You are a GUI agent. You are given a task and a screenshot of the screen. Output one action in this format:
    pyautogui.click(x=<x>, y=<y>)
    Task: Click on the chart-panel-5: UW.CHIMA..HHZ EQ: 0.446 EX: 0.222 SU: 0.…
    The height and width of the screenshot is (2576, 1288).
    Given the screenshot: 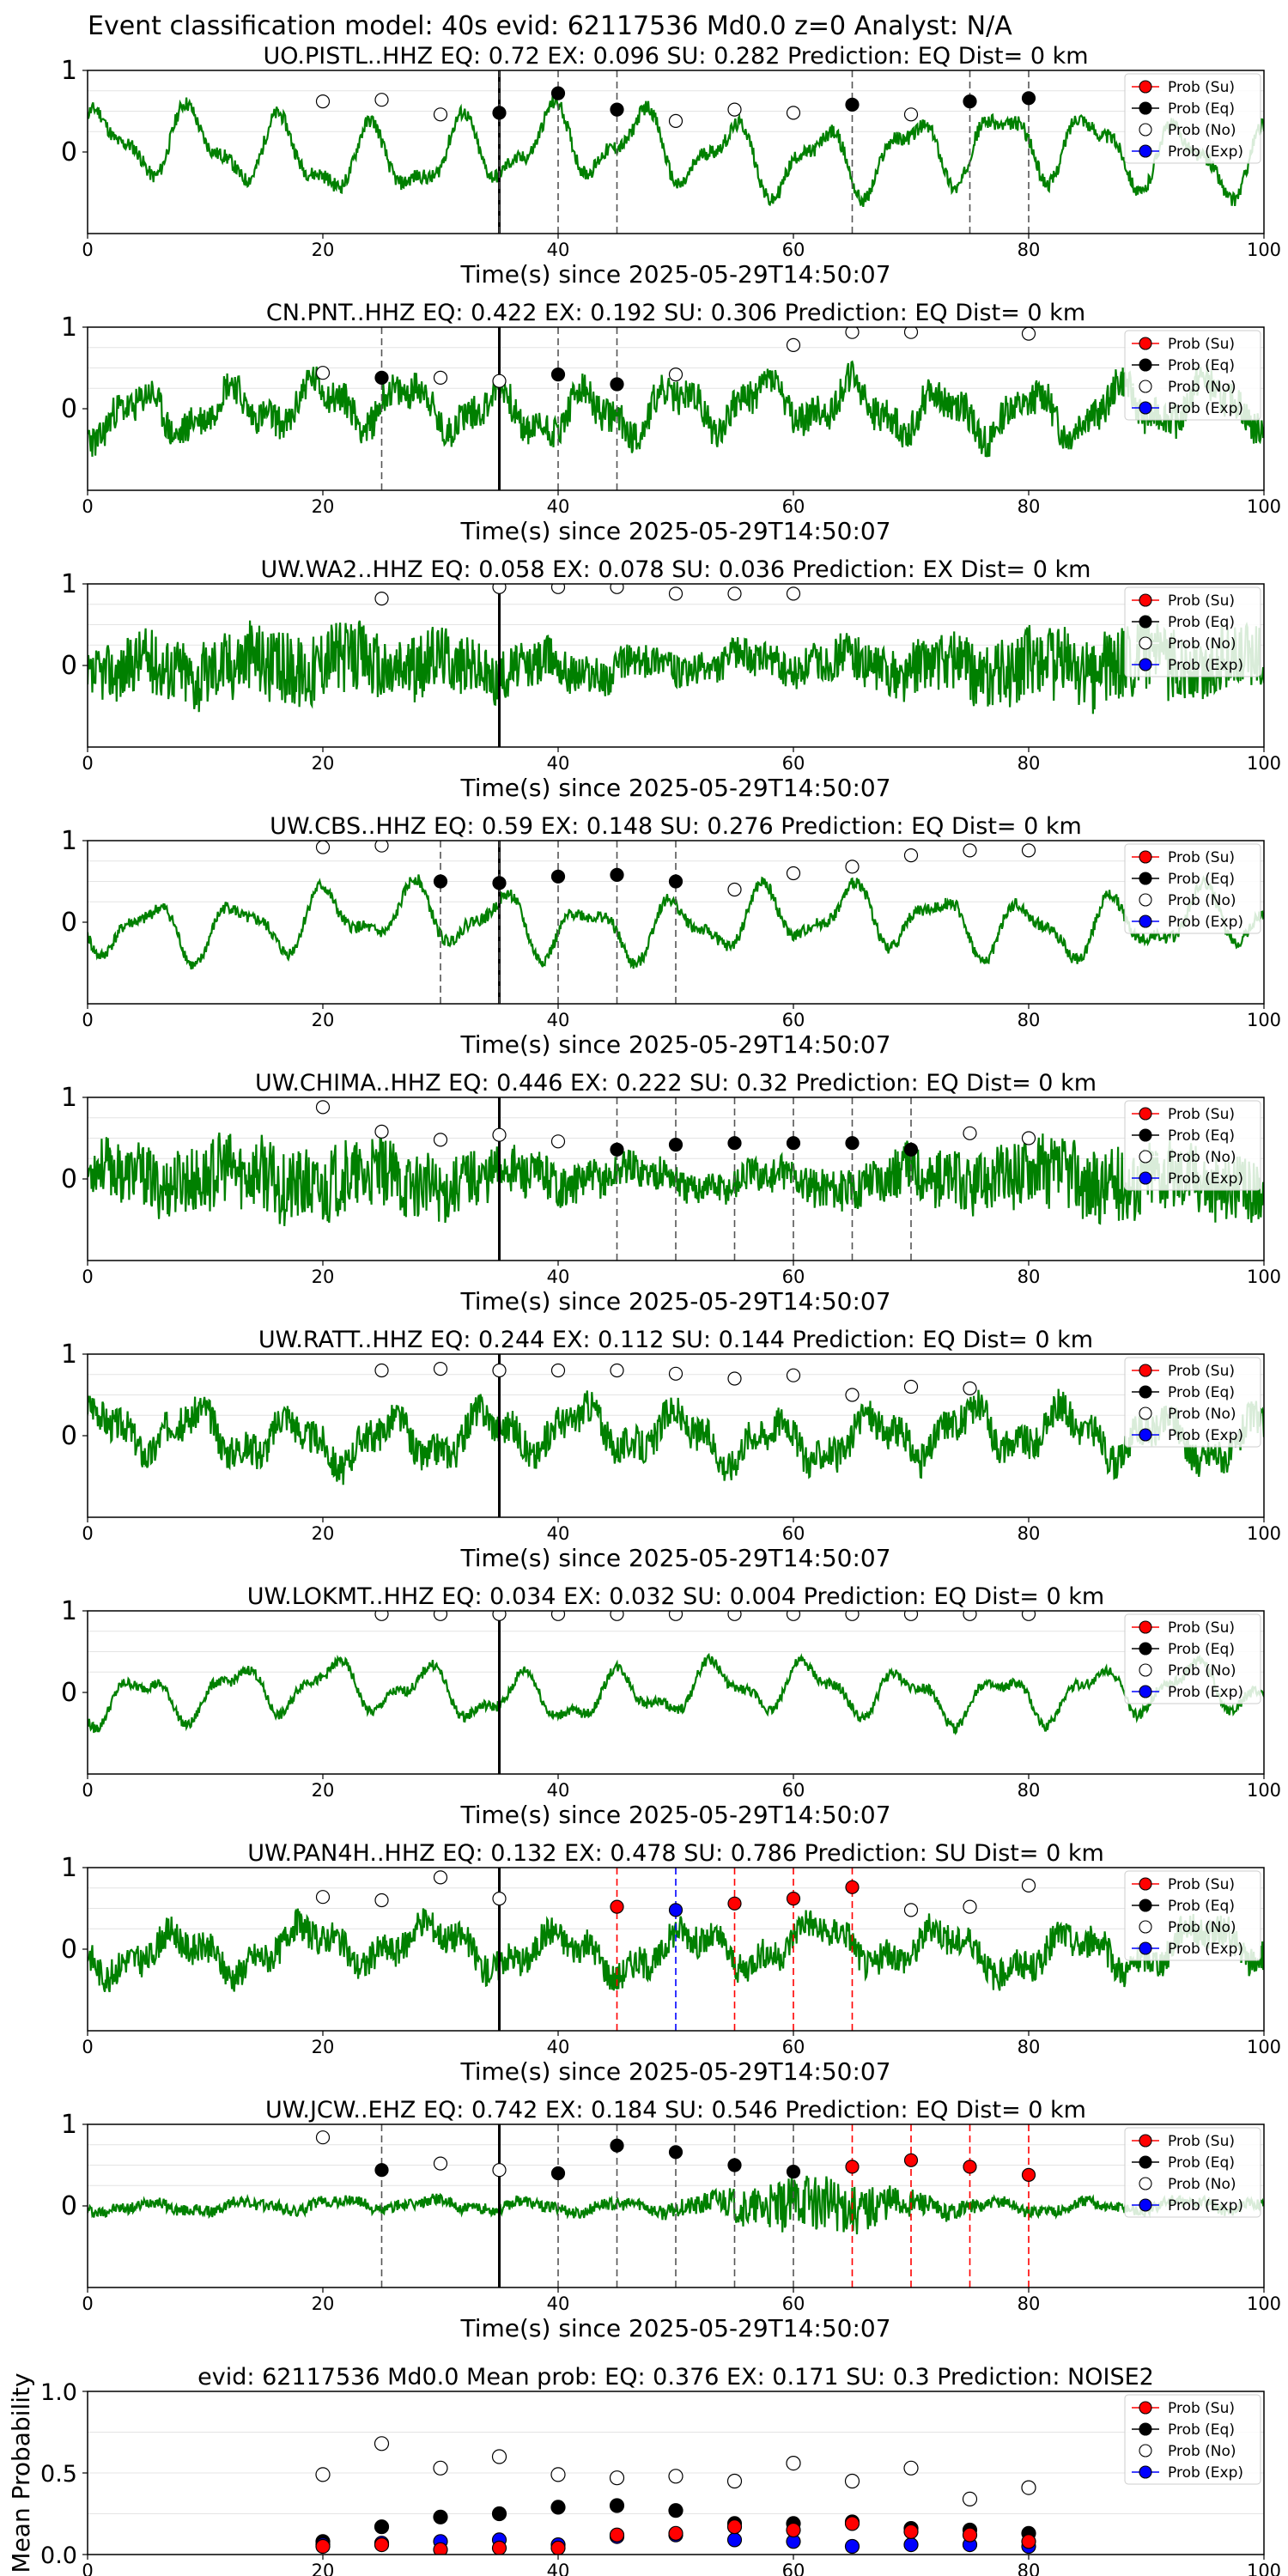 What is the action you would take?
    pyautogui.click(x=671, y=1192)
    